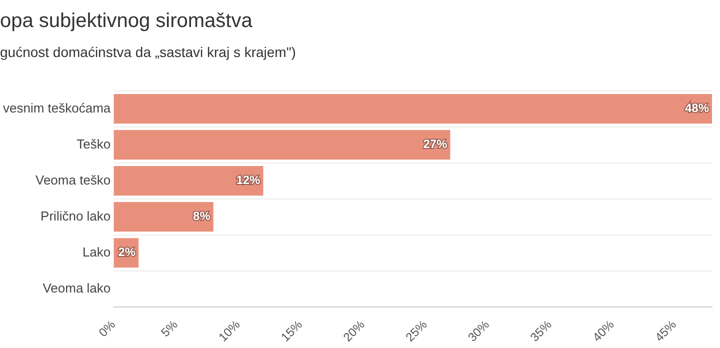 The image size is (720, 348). What do you see at coordinates (107, 328) in the screenshot?
I see `x-tick-label: 0%` at bounding box center [107, 328].